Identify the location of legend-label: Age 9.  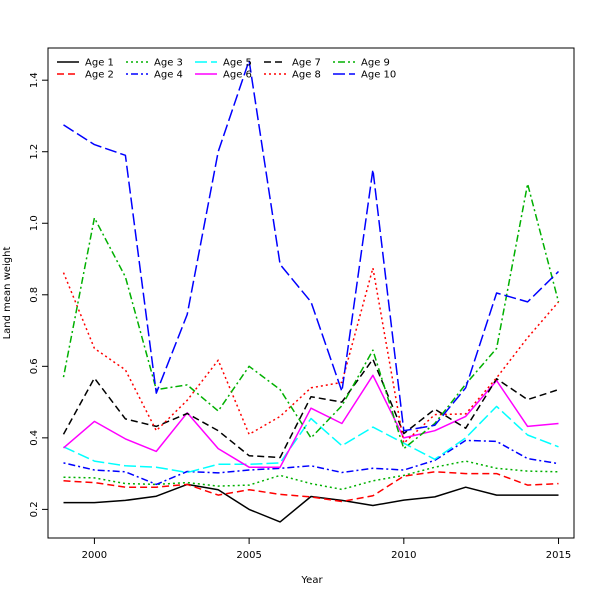
(375, 63).